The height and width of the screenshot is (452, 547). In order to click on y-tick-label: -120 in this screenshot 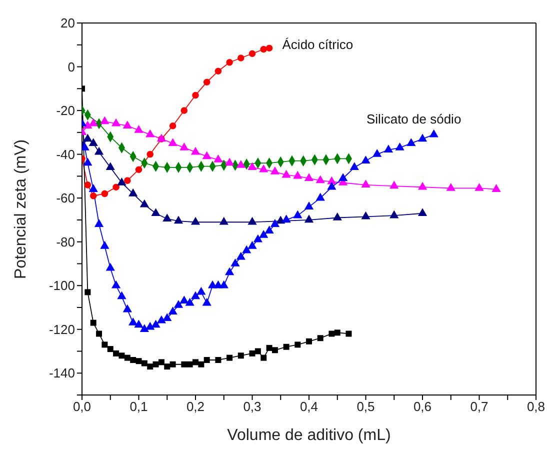, I will do `click(61, 329)`.